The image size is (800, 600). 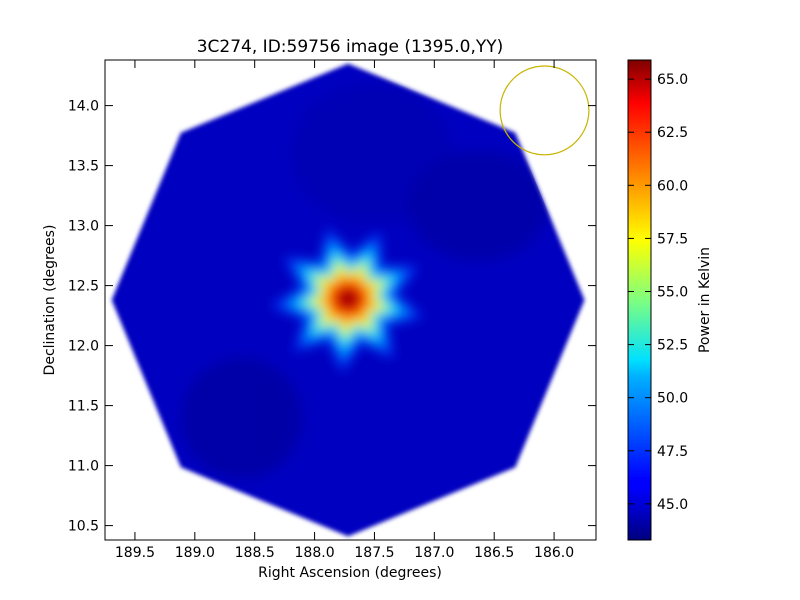 What do you see at coordinates (554, 553) in the screenshot?
I see `x-tick-label: 186.0` at bounding box center [554, 553].